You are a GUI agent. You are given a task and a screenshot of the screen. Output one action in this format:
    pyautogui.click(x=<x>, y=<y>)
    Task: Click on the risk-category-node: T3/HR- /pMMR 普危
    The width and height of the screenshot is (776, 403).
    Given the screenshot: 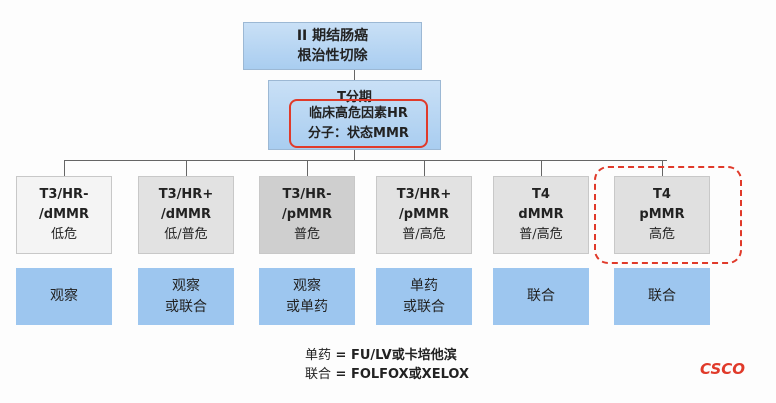 What is the action you would take?
    pyautogui.click(x=307, y=215)
    